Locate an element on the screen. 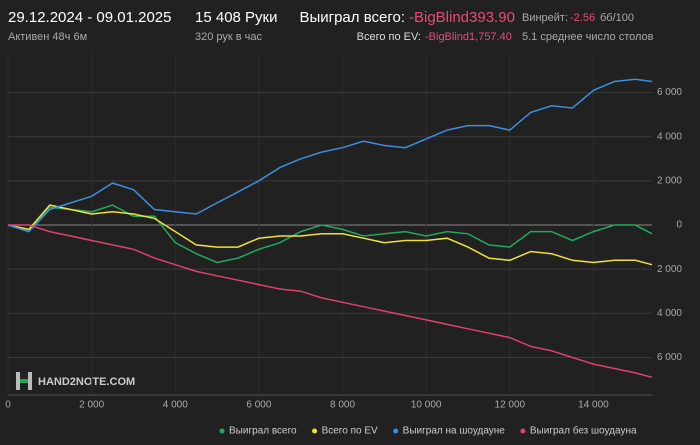 Image resolution: width=700 pixels, height=445 pixels. legend-label: Выиграл всего is located at coordinates (263, 431).